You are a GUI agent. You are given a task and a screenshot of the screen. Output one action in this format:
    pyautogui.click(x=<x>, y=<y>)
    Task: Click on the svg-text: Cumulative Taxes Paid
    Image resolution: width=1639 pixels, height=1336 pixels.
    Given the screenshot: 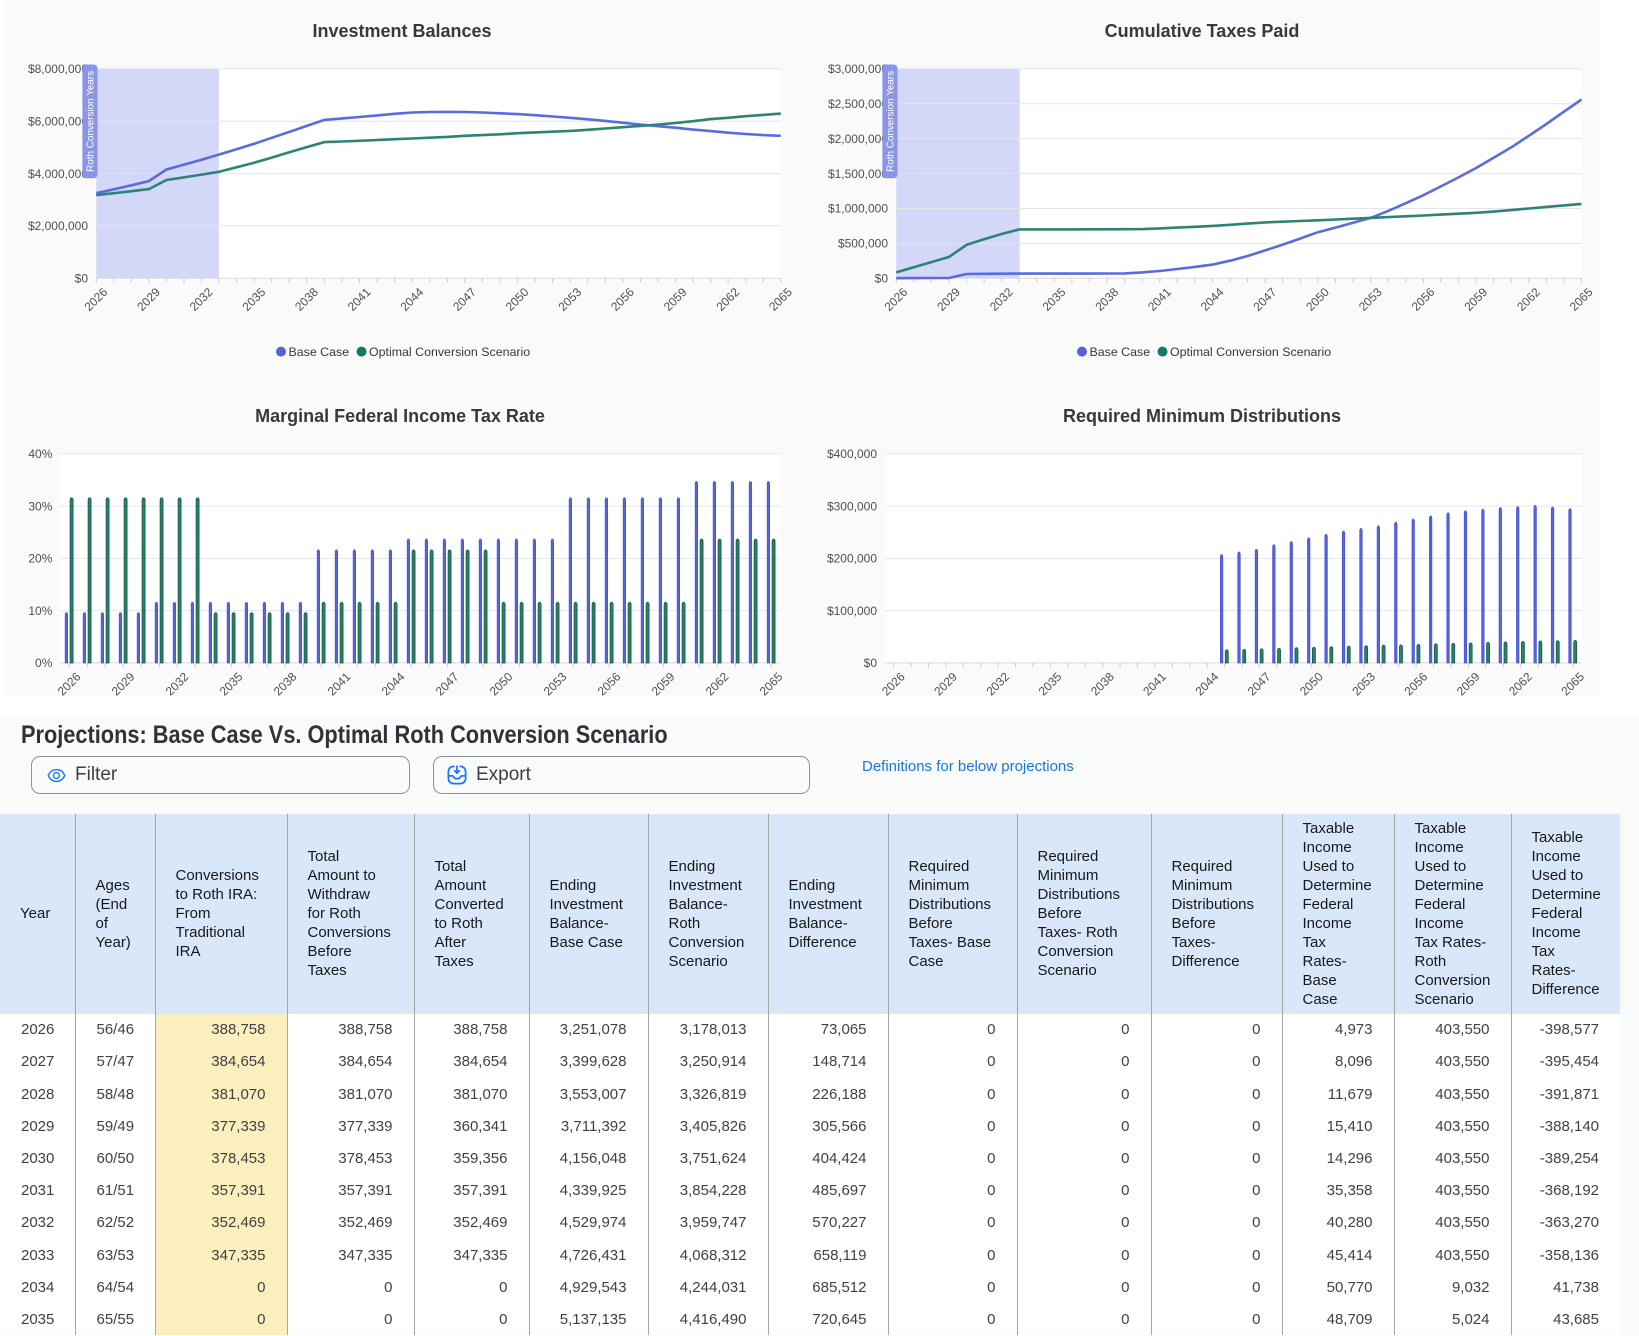 What is the action you would take?
    pyautogui.click(x=1202, y=31)
    